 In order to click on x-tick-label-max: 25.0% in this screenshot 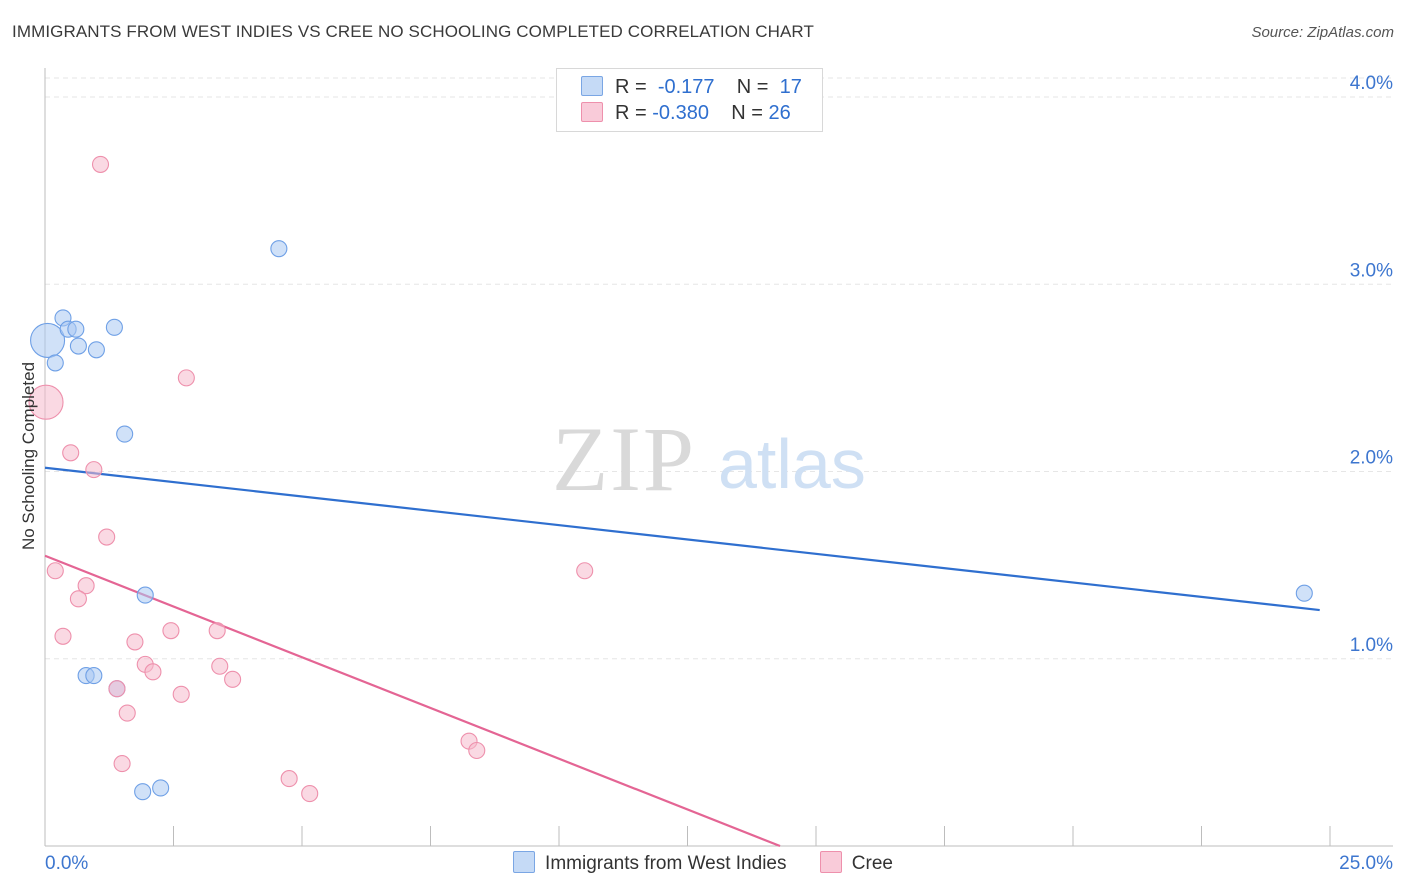, I will do `click(1366, 863)`.